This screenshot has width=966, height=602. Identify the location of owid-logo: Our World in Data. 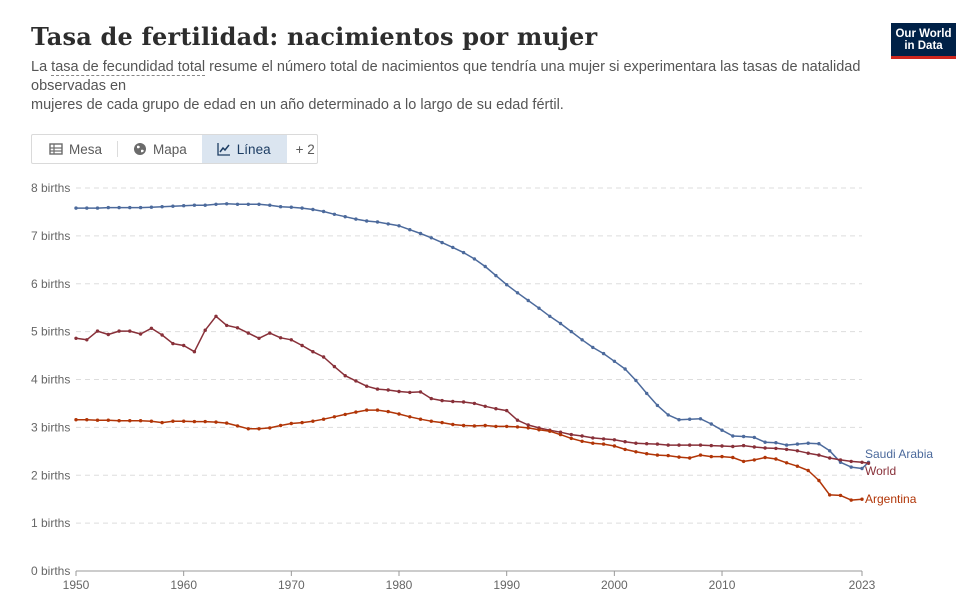
(923, 41).